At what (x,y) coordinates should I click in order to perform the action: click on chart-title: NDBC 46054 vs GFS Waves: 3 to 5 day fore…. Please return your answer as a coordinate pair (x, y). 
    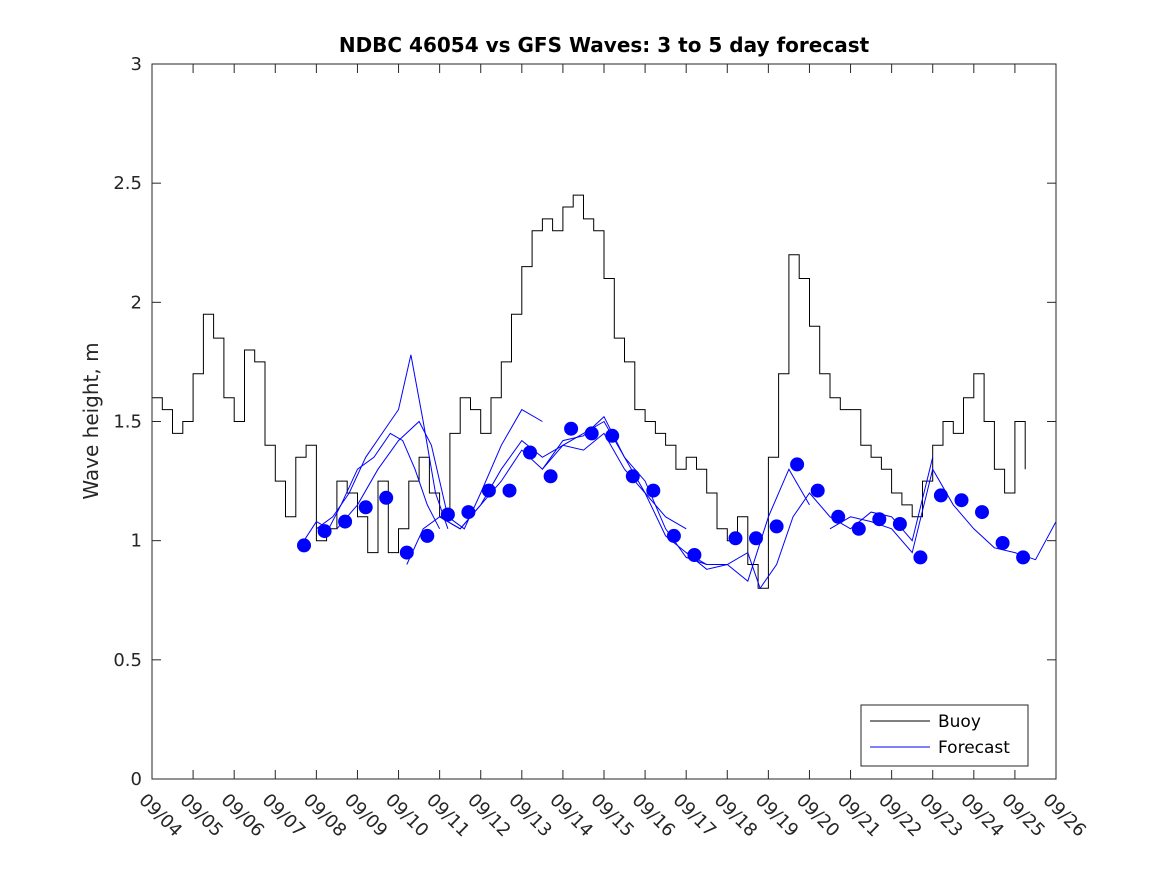
    Looking at the image, I should click on (604, 45).